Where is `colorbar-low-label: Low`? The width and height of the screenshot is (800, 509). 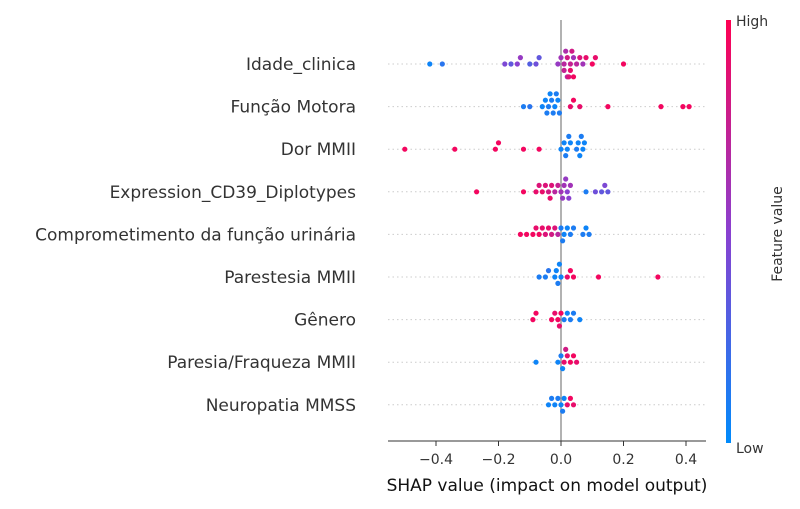 colorbar-low-label: Low is located at coordinates (750, 449).